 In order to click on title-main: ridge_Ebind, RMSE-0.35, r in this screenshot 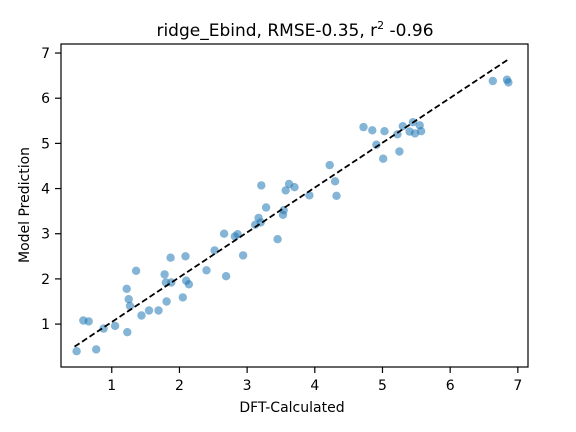, I will do `click(266, 31)`.